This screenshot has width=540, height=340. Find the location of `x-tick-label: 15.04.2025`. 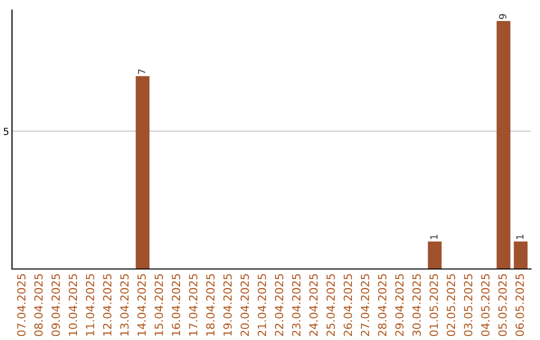

x-tick-label: 15.04.2025 is located at coordinates (159, 305).